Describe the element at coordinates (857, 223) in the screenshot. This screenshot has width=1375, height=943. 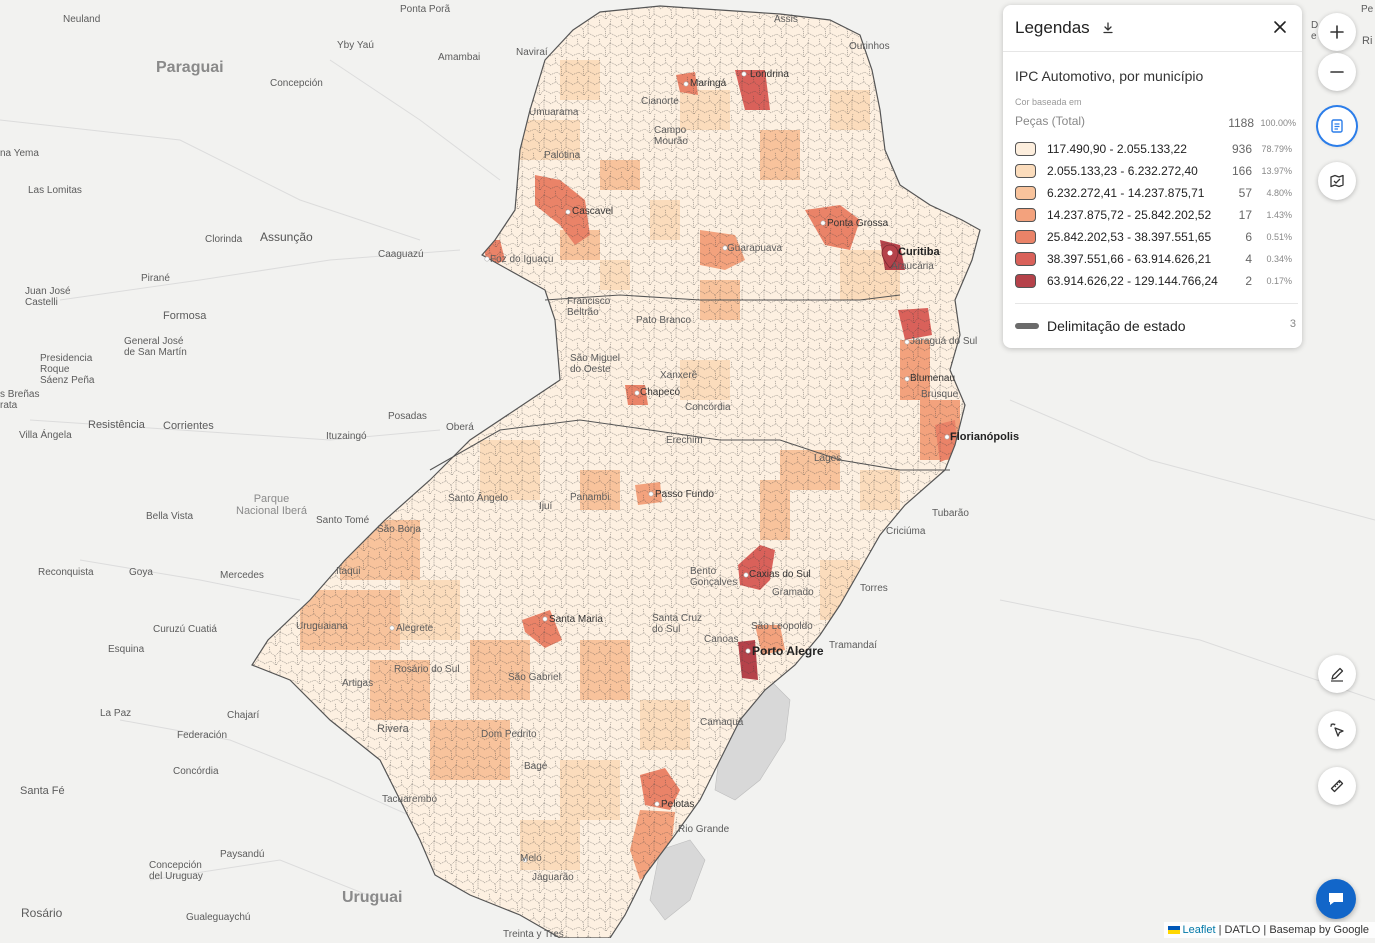
I see `city-label: Ponta Grossa` at that location.